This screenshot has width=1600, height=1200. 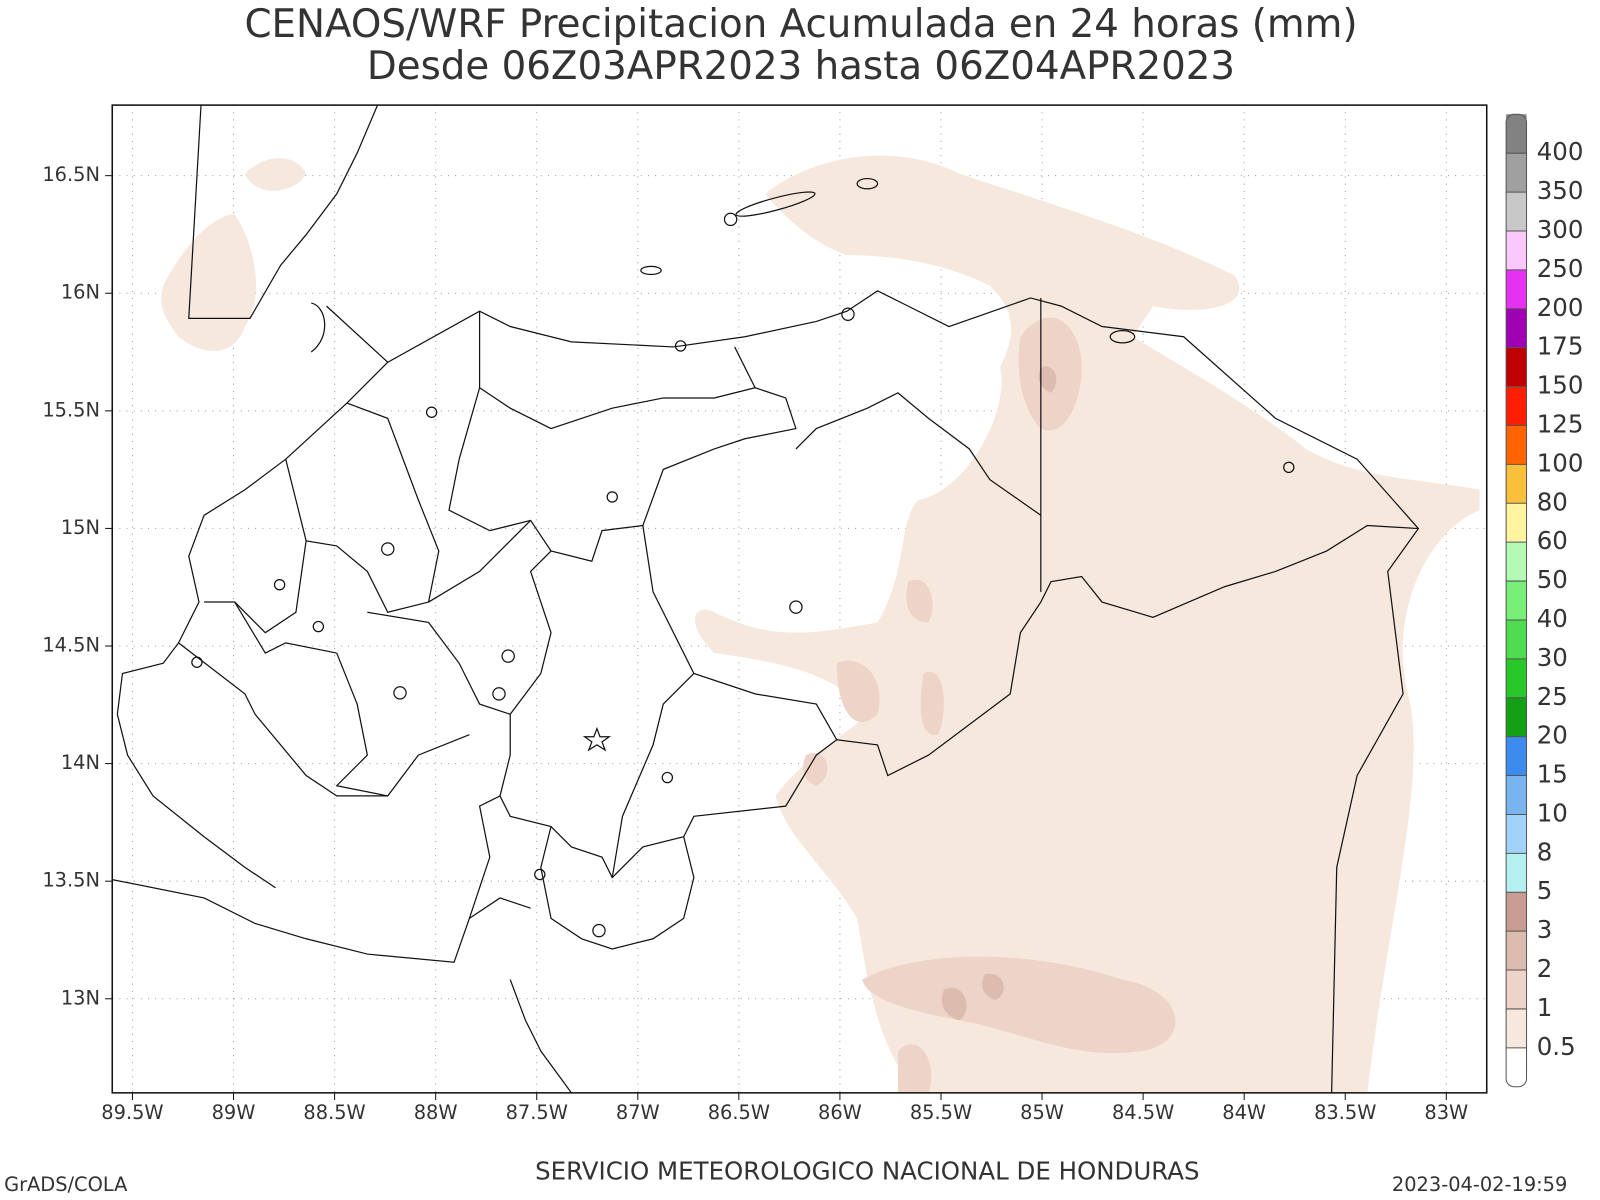 What do you see at coordinates (1552, 735) in the screenshot?
I see `colorbar-label: 20` at bounding box center [1552, 735].